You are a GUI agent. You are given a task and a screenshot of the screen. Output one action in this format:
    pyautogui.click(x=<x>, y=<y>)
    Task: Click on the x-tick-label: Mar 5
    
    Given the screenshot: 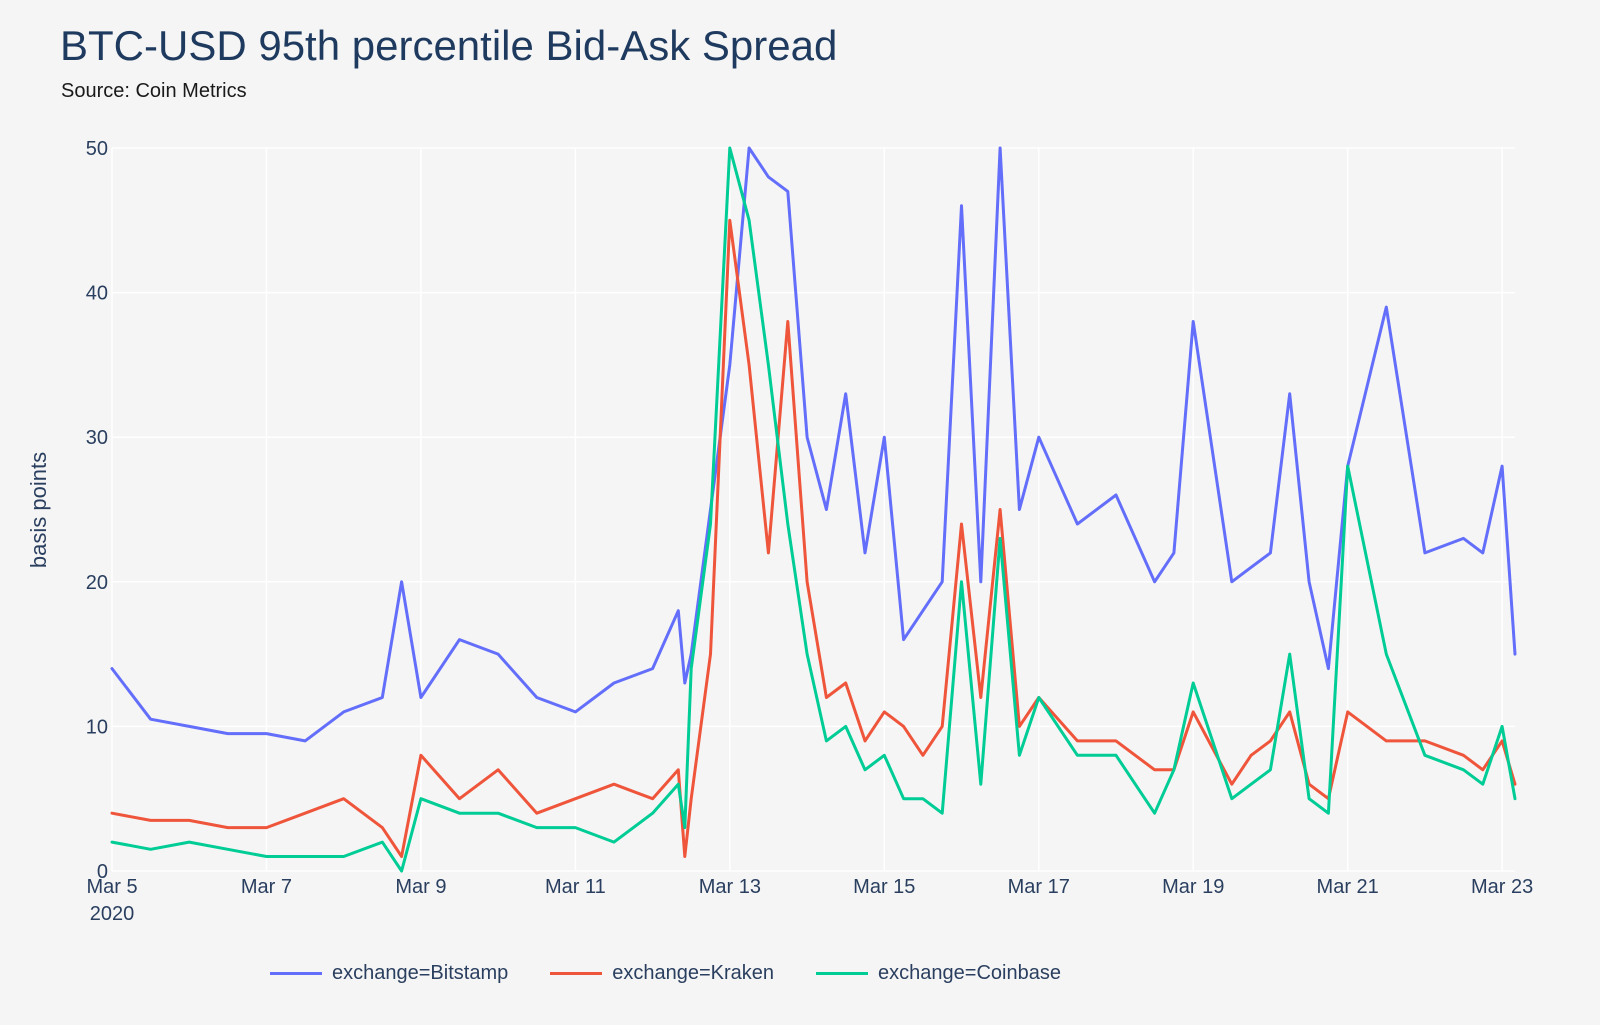 What is the action you would take?
    pyautogui.click(x=111, y=887)
    